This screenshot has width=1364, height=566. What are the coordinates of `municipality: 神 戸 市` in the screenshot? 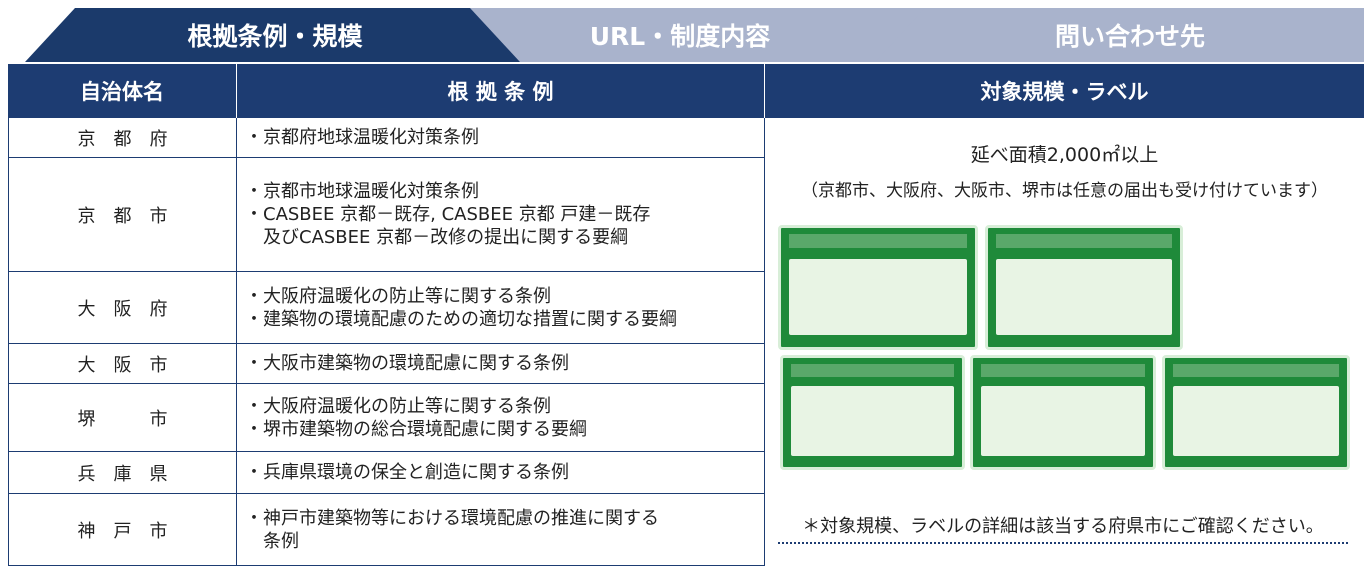 It's located at (122, 530).